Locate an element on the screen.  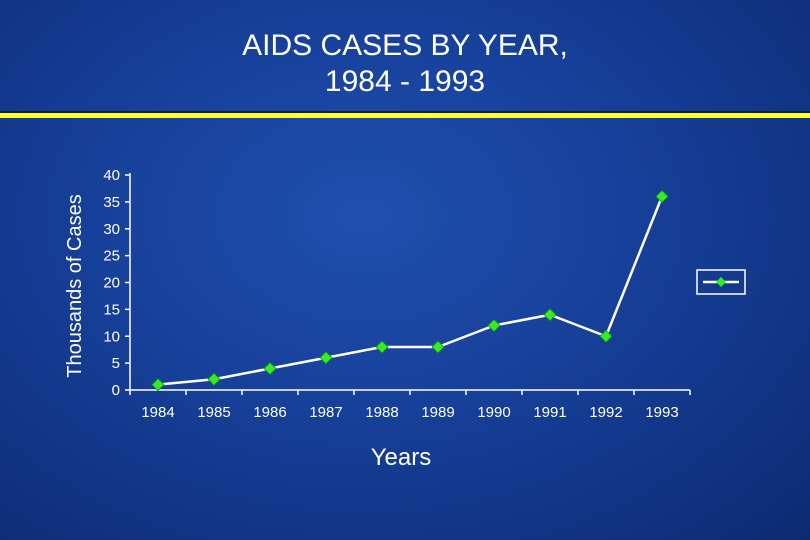
x-tick-label: 1987 is located at coordinates (325, 412).